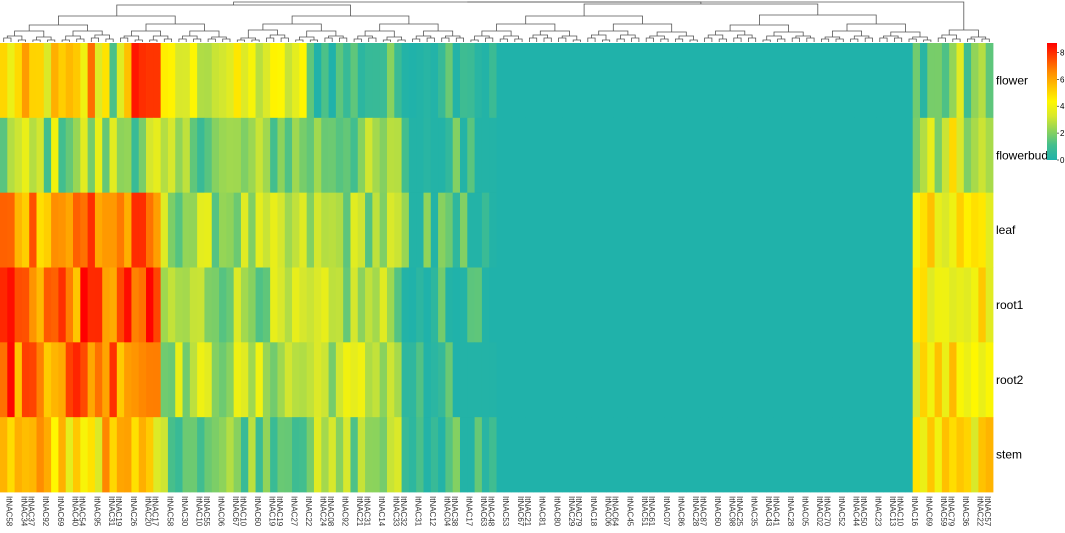  I want to click on column-label: ItNAC05, so click(805, 511).